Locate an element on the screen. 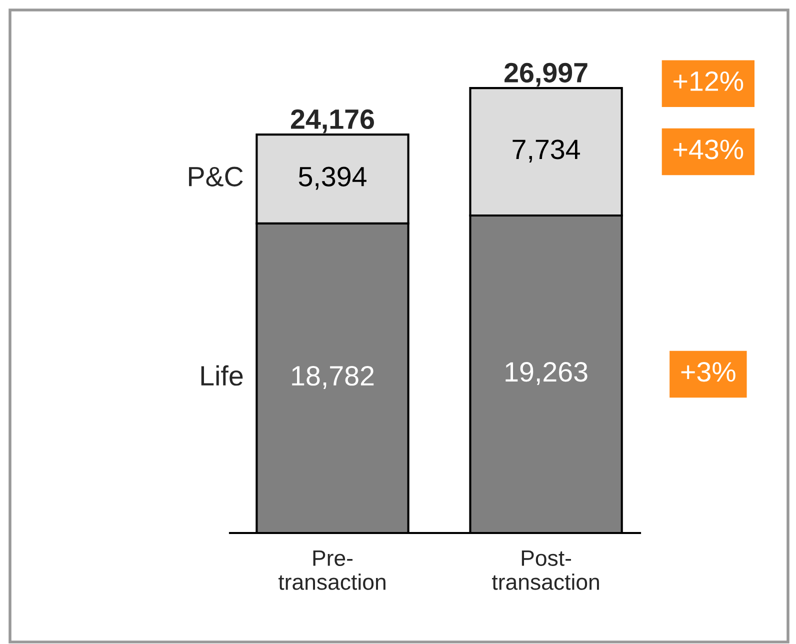  x-tick-label: Post- transaction is located at coordinates (545, 570).